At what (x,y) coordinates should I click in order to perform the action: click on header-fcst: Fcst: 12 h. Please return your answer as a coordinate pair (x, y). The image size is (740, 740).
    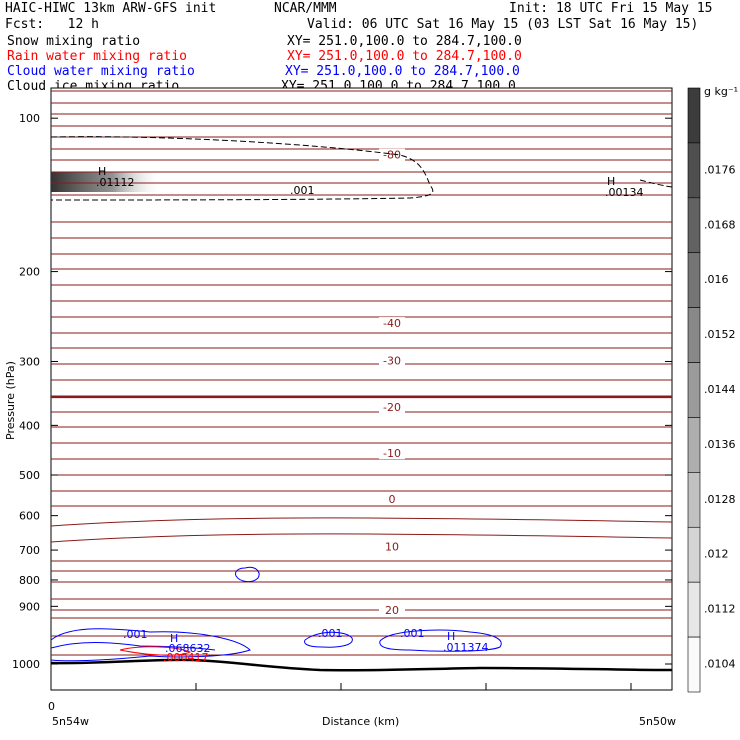
    Looking at the image, I should click on (52, 24).